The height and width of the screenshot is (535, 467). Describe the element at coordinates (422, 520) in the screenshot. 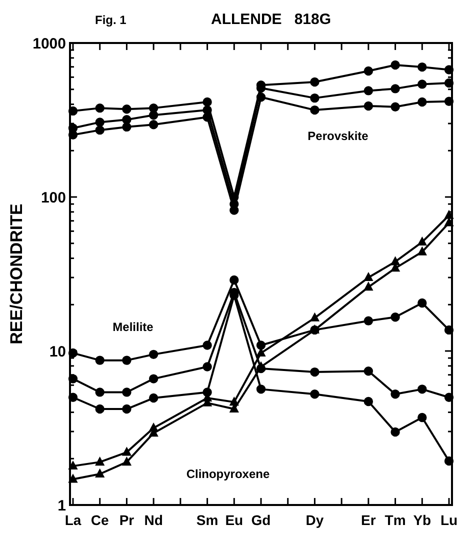

I see `x-tick-label: Yb` at that location.